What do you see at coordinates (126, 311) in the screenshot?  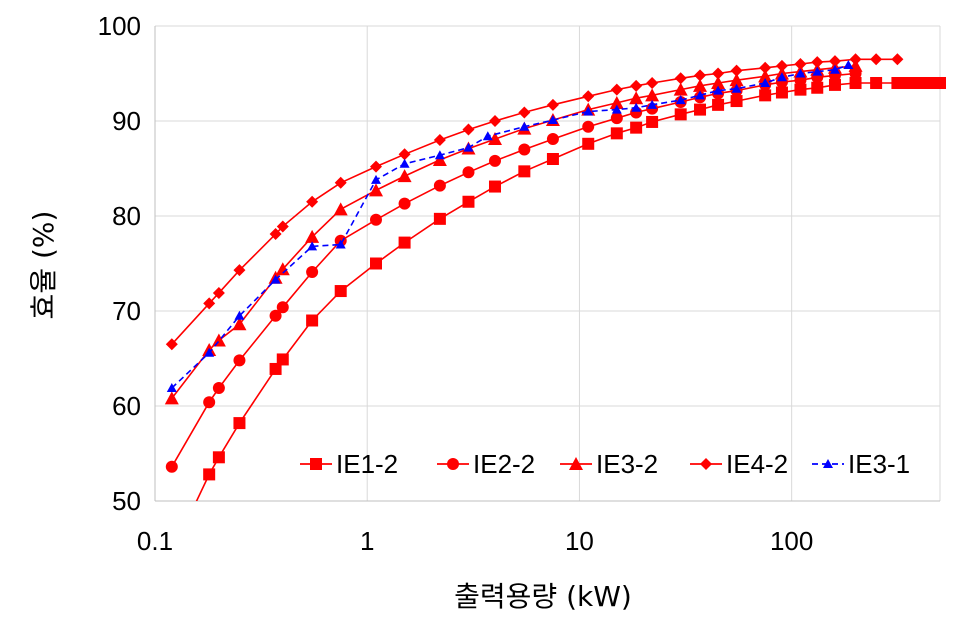 I see `y-tick-label: 70` at bounding box center [126, 311].